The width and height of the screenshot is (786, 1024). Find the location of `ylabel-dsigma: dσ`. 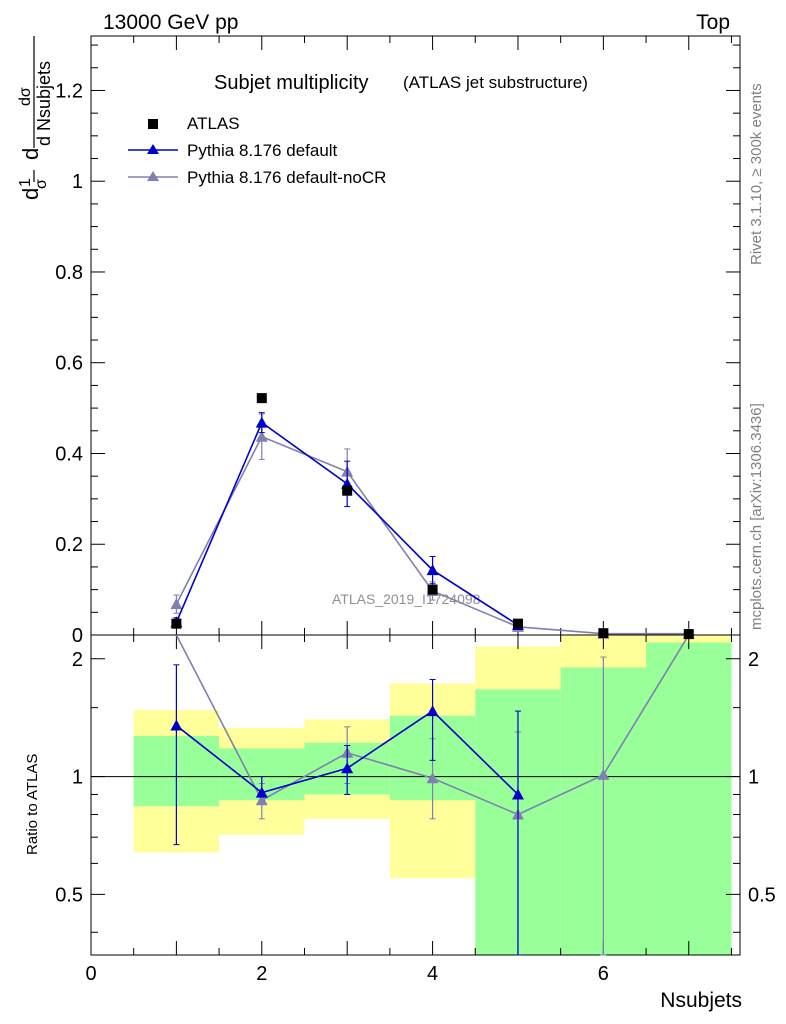

ylabel-dsigma: dσ is located at coordinates (25, 96).